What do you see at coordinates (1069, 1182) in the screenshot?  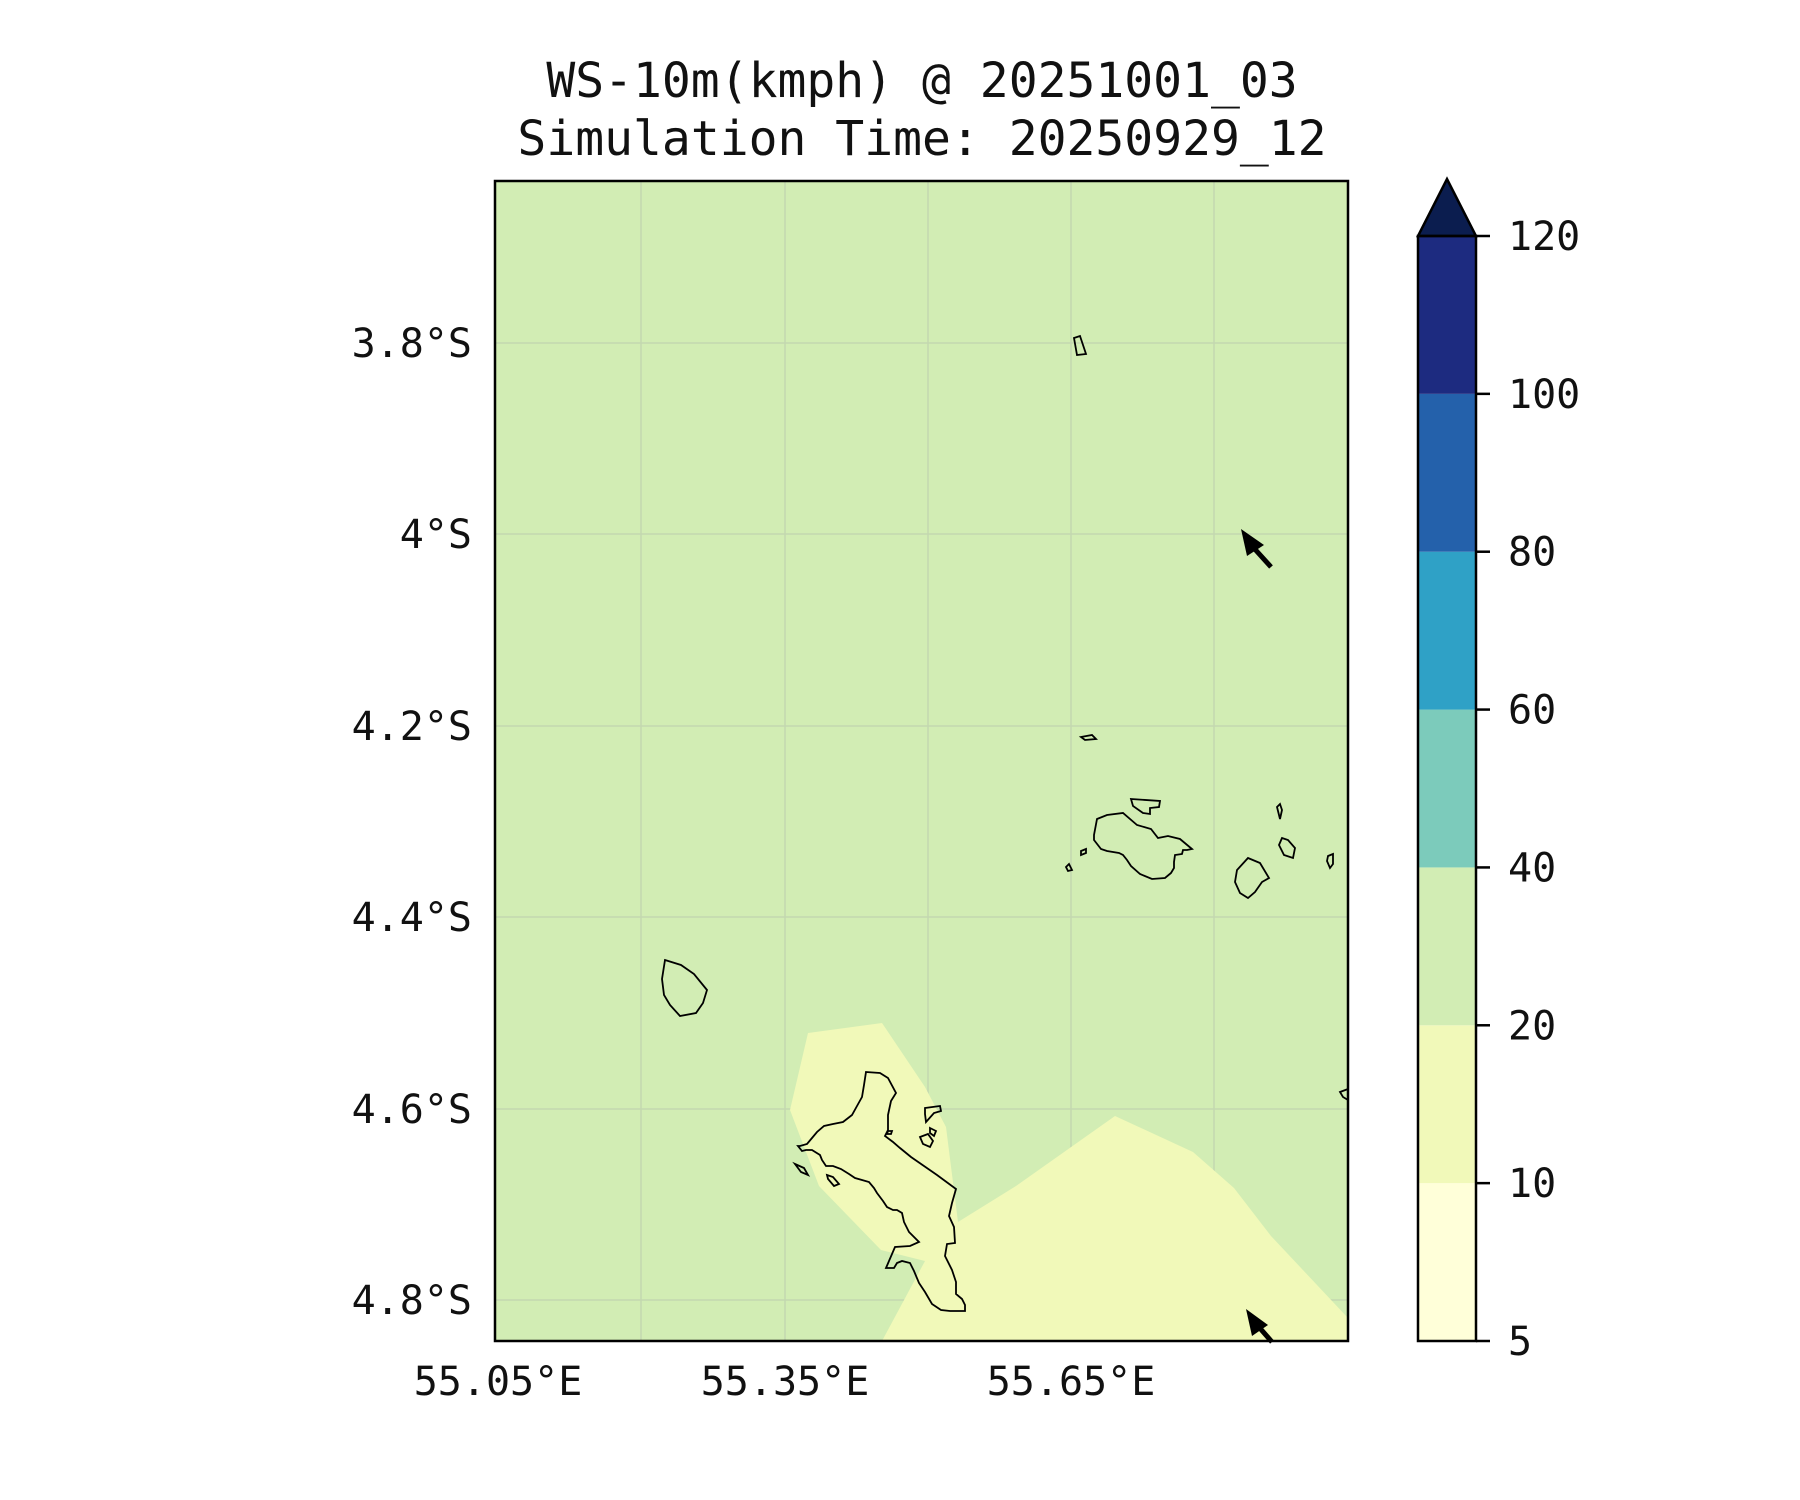 I see `low-wind-region` at bounding box center [1069, 1182].